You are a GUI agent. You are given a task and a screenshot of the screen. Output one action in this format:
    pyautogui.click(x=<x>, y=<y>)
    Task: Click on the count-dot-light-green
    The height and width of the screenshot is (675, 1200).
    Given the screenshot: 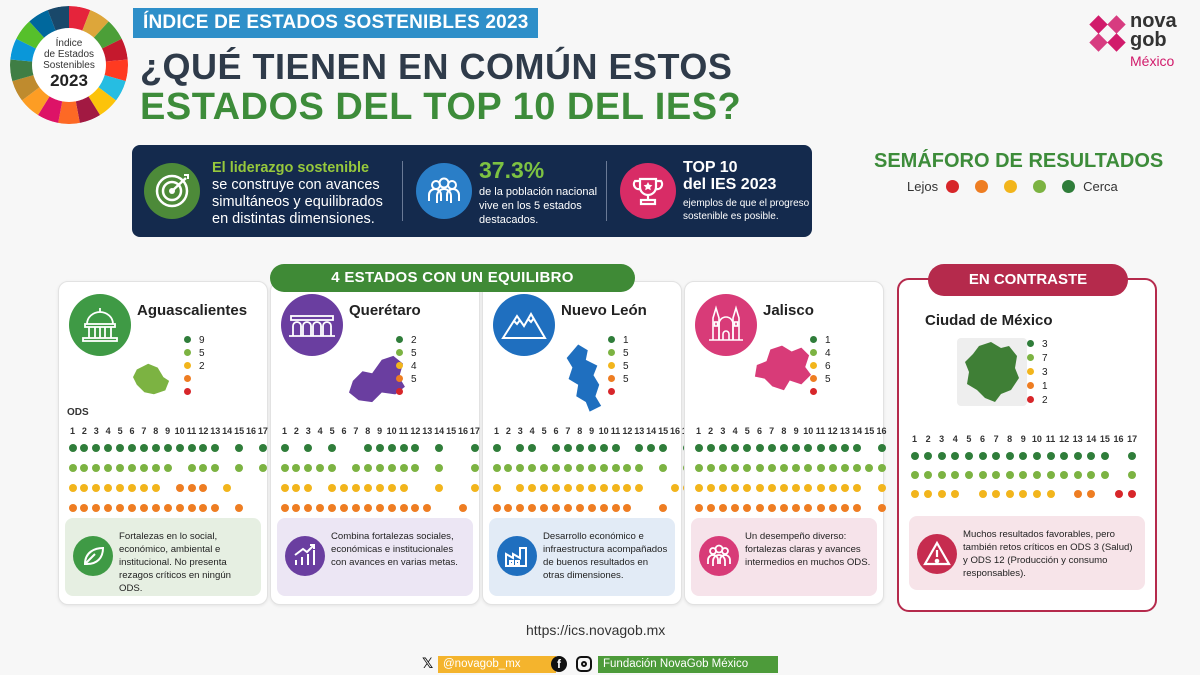 What is the action you would take?
    pyautogui.click(x=611, y=352)
    